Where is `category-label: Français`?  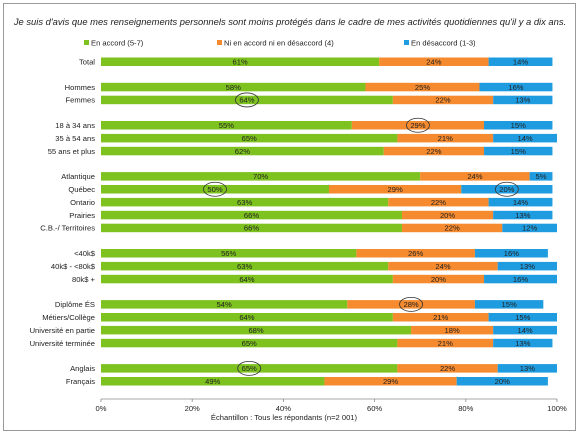
category-label: Français is located at coordinates (80, 381).